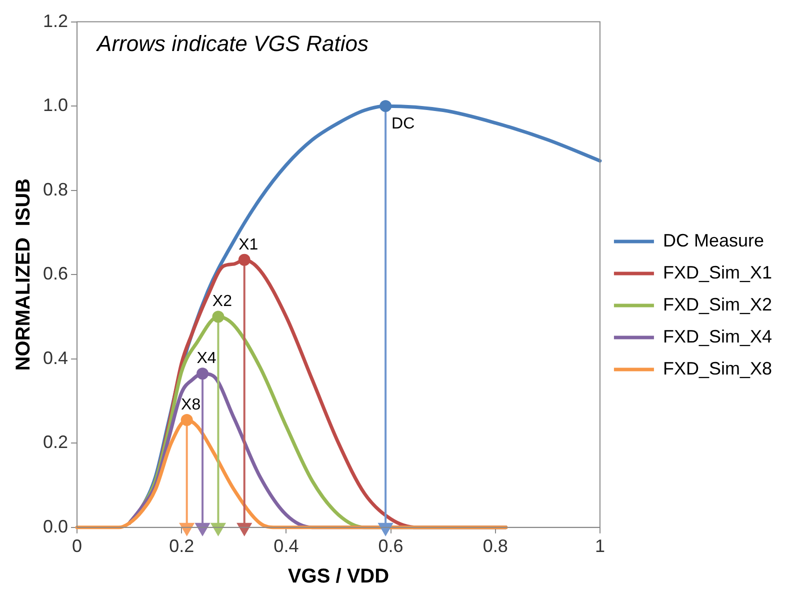 The height and width of the screenshot is (601, 800). I want to click on x-tick-label: 0, so click(77, 546).